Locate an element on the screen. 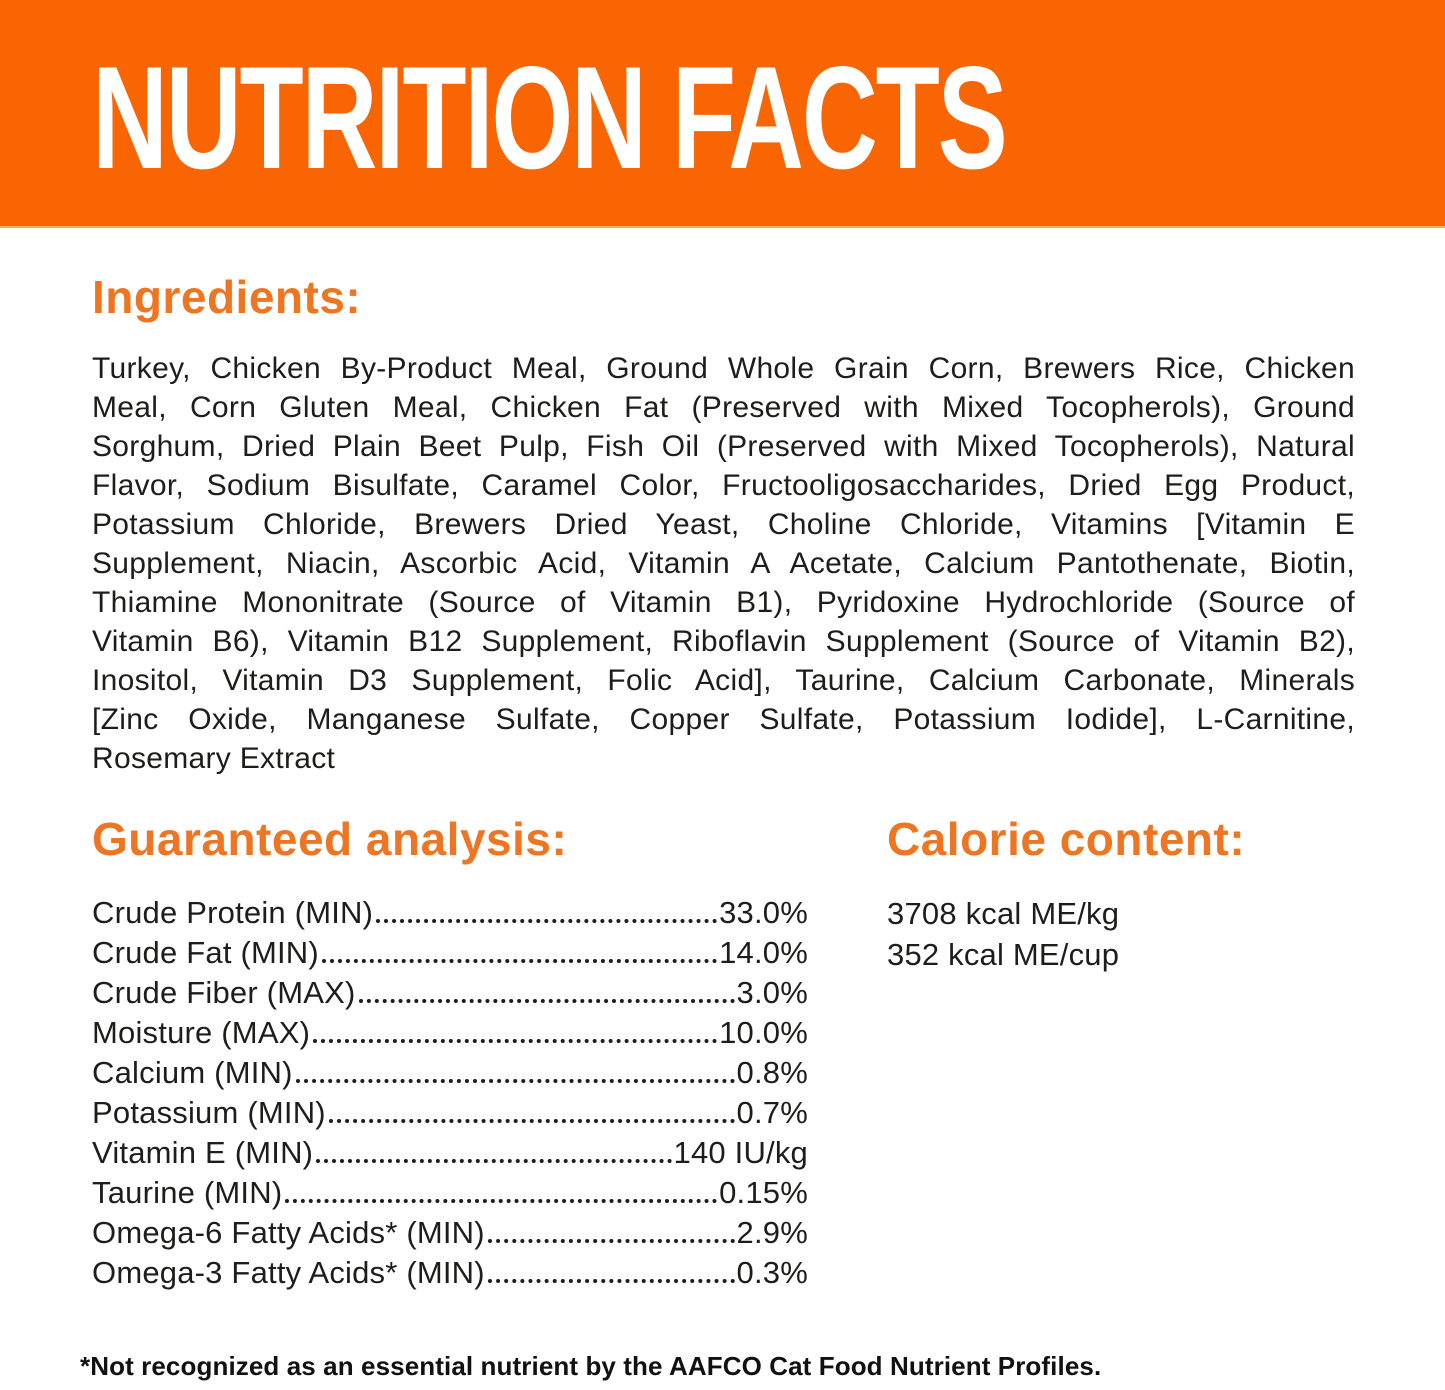 The width and height of the screenshot is (1445, 1390). table-row: Crude Protein (MIN) 33.0% is located at coordinates (450, 913).